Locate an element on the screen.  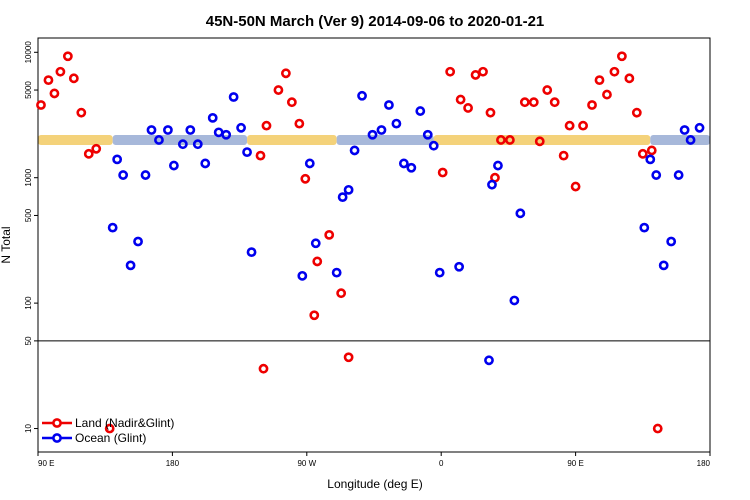
y-tick-label: 10 is located at coordinates (28, 428).